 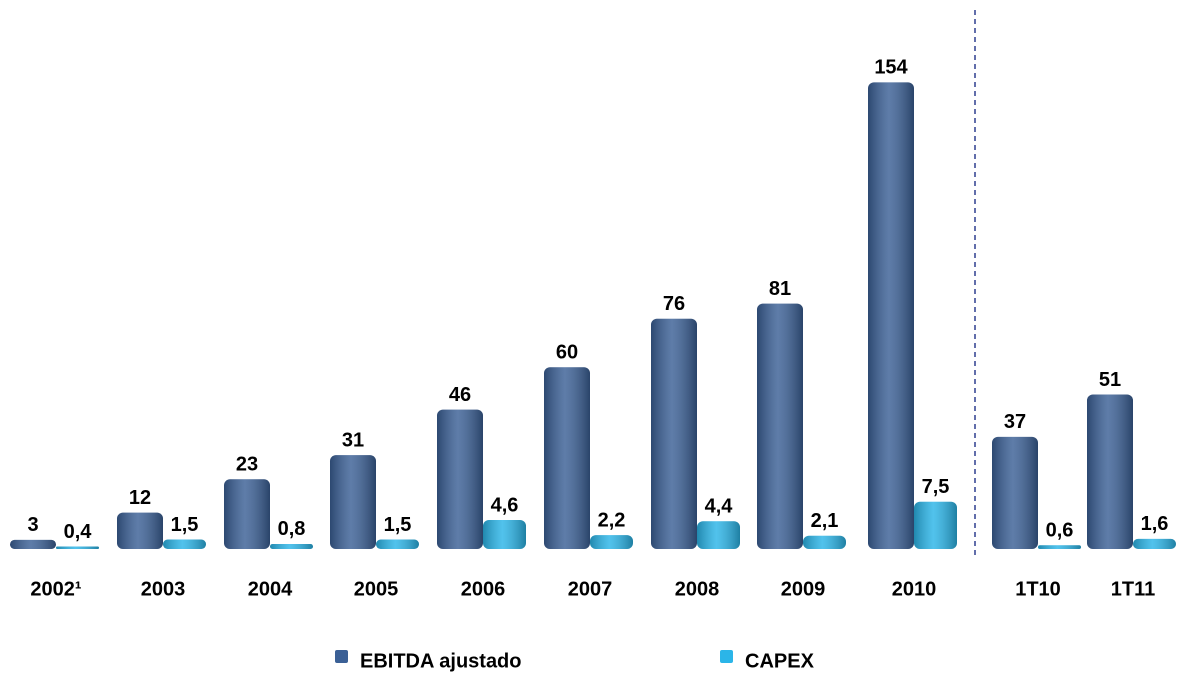 I want to click on value-label: 154, so click(x=891, y=68).